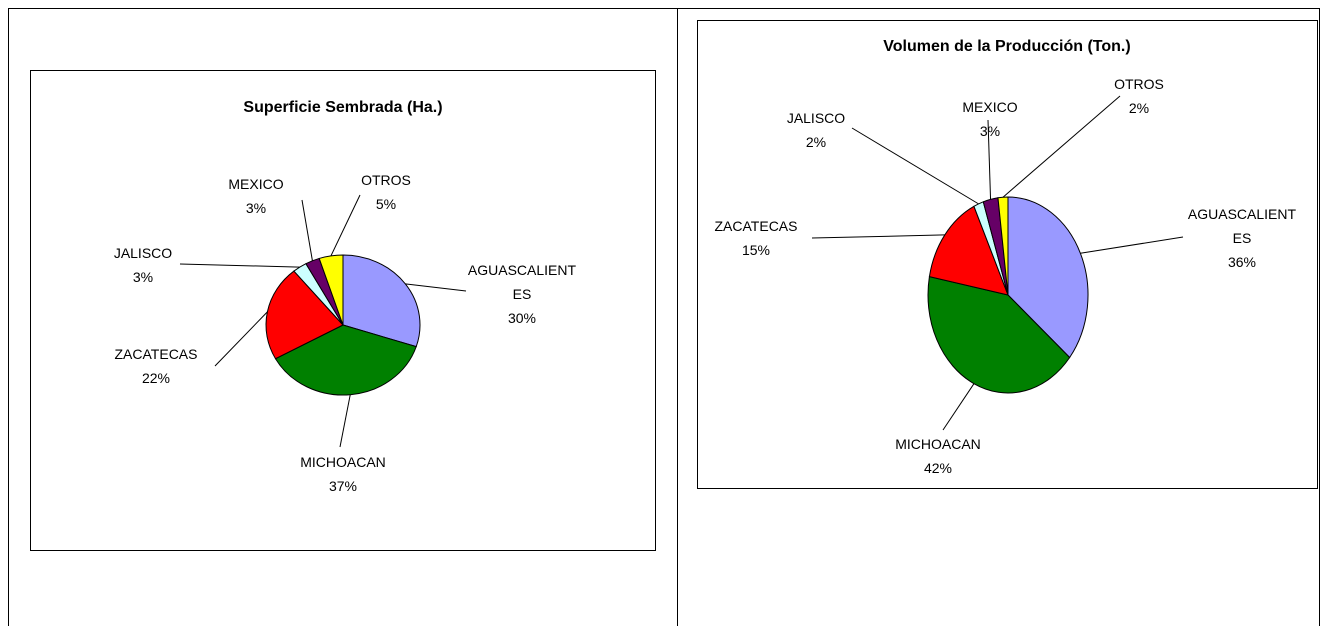 The width and height of the screenshot is (1328, 626). What do you see at coordinates (1242, 262) in the screenshot?
I see `value-label: 36%` at bounding box center [1242, 262].